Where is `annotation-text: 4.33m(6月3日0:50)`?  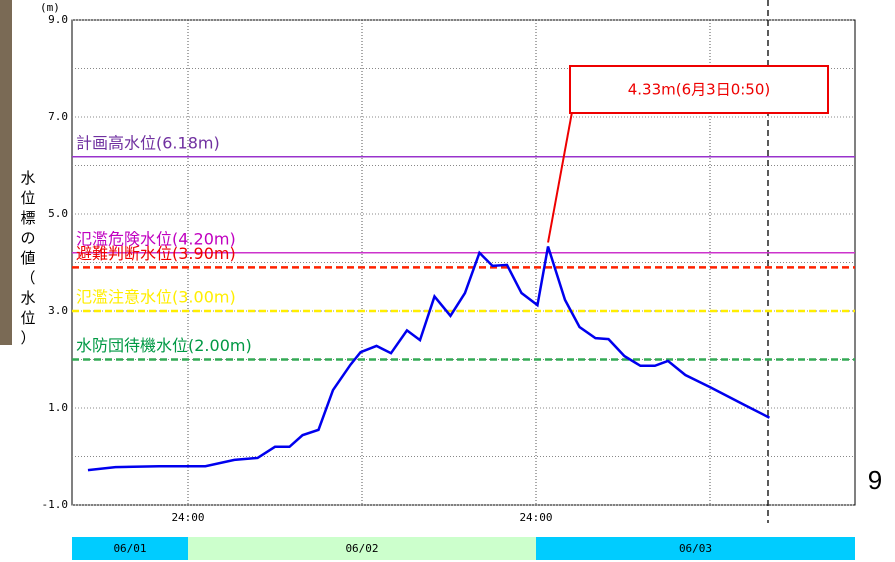
annotation-text: 4.33m(6月3日0:50) is located at coordinates (699, 90).